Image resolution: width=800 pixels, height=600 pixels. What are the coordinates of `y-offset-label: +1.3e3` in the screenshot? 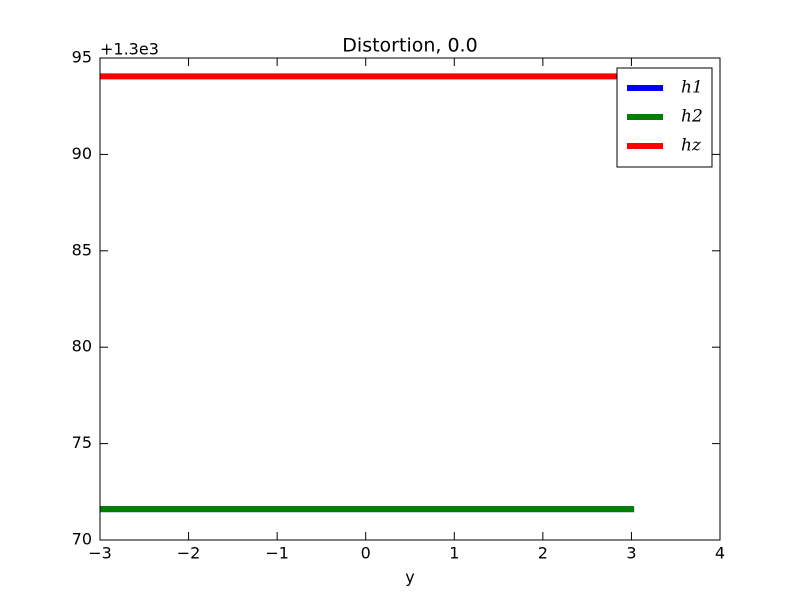 It's located at (129, 49).